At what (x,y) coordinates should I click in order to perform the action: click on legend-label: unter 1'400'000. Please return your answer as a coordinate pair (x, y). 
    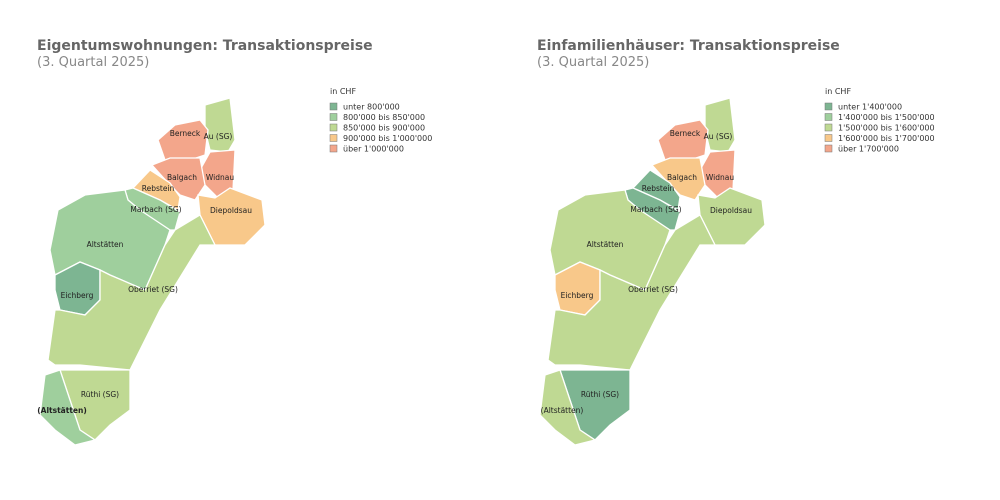
    Looking at the image, I should click on (870, 107).